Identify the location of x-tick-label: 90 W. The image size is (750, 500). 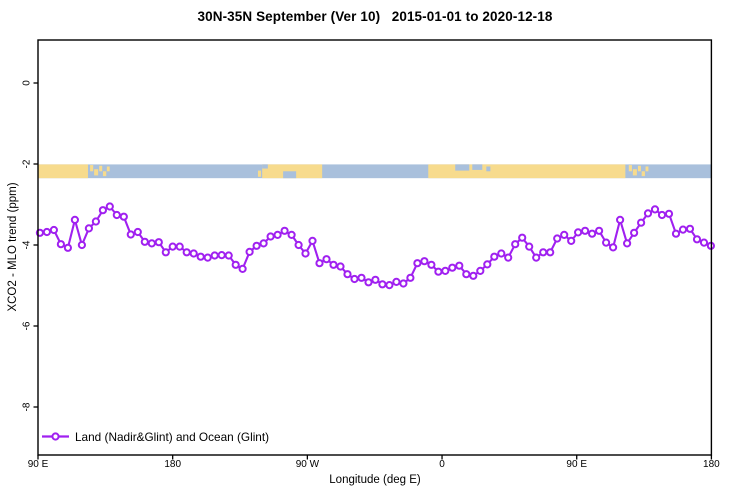
(307, 464).